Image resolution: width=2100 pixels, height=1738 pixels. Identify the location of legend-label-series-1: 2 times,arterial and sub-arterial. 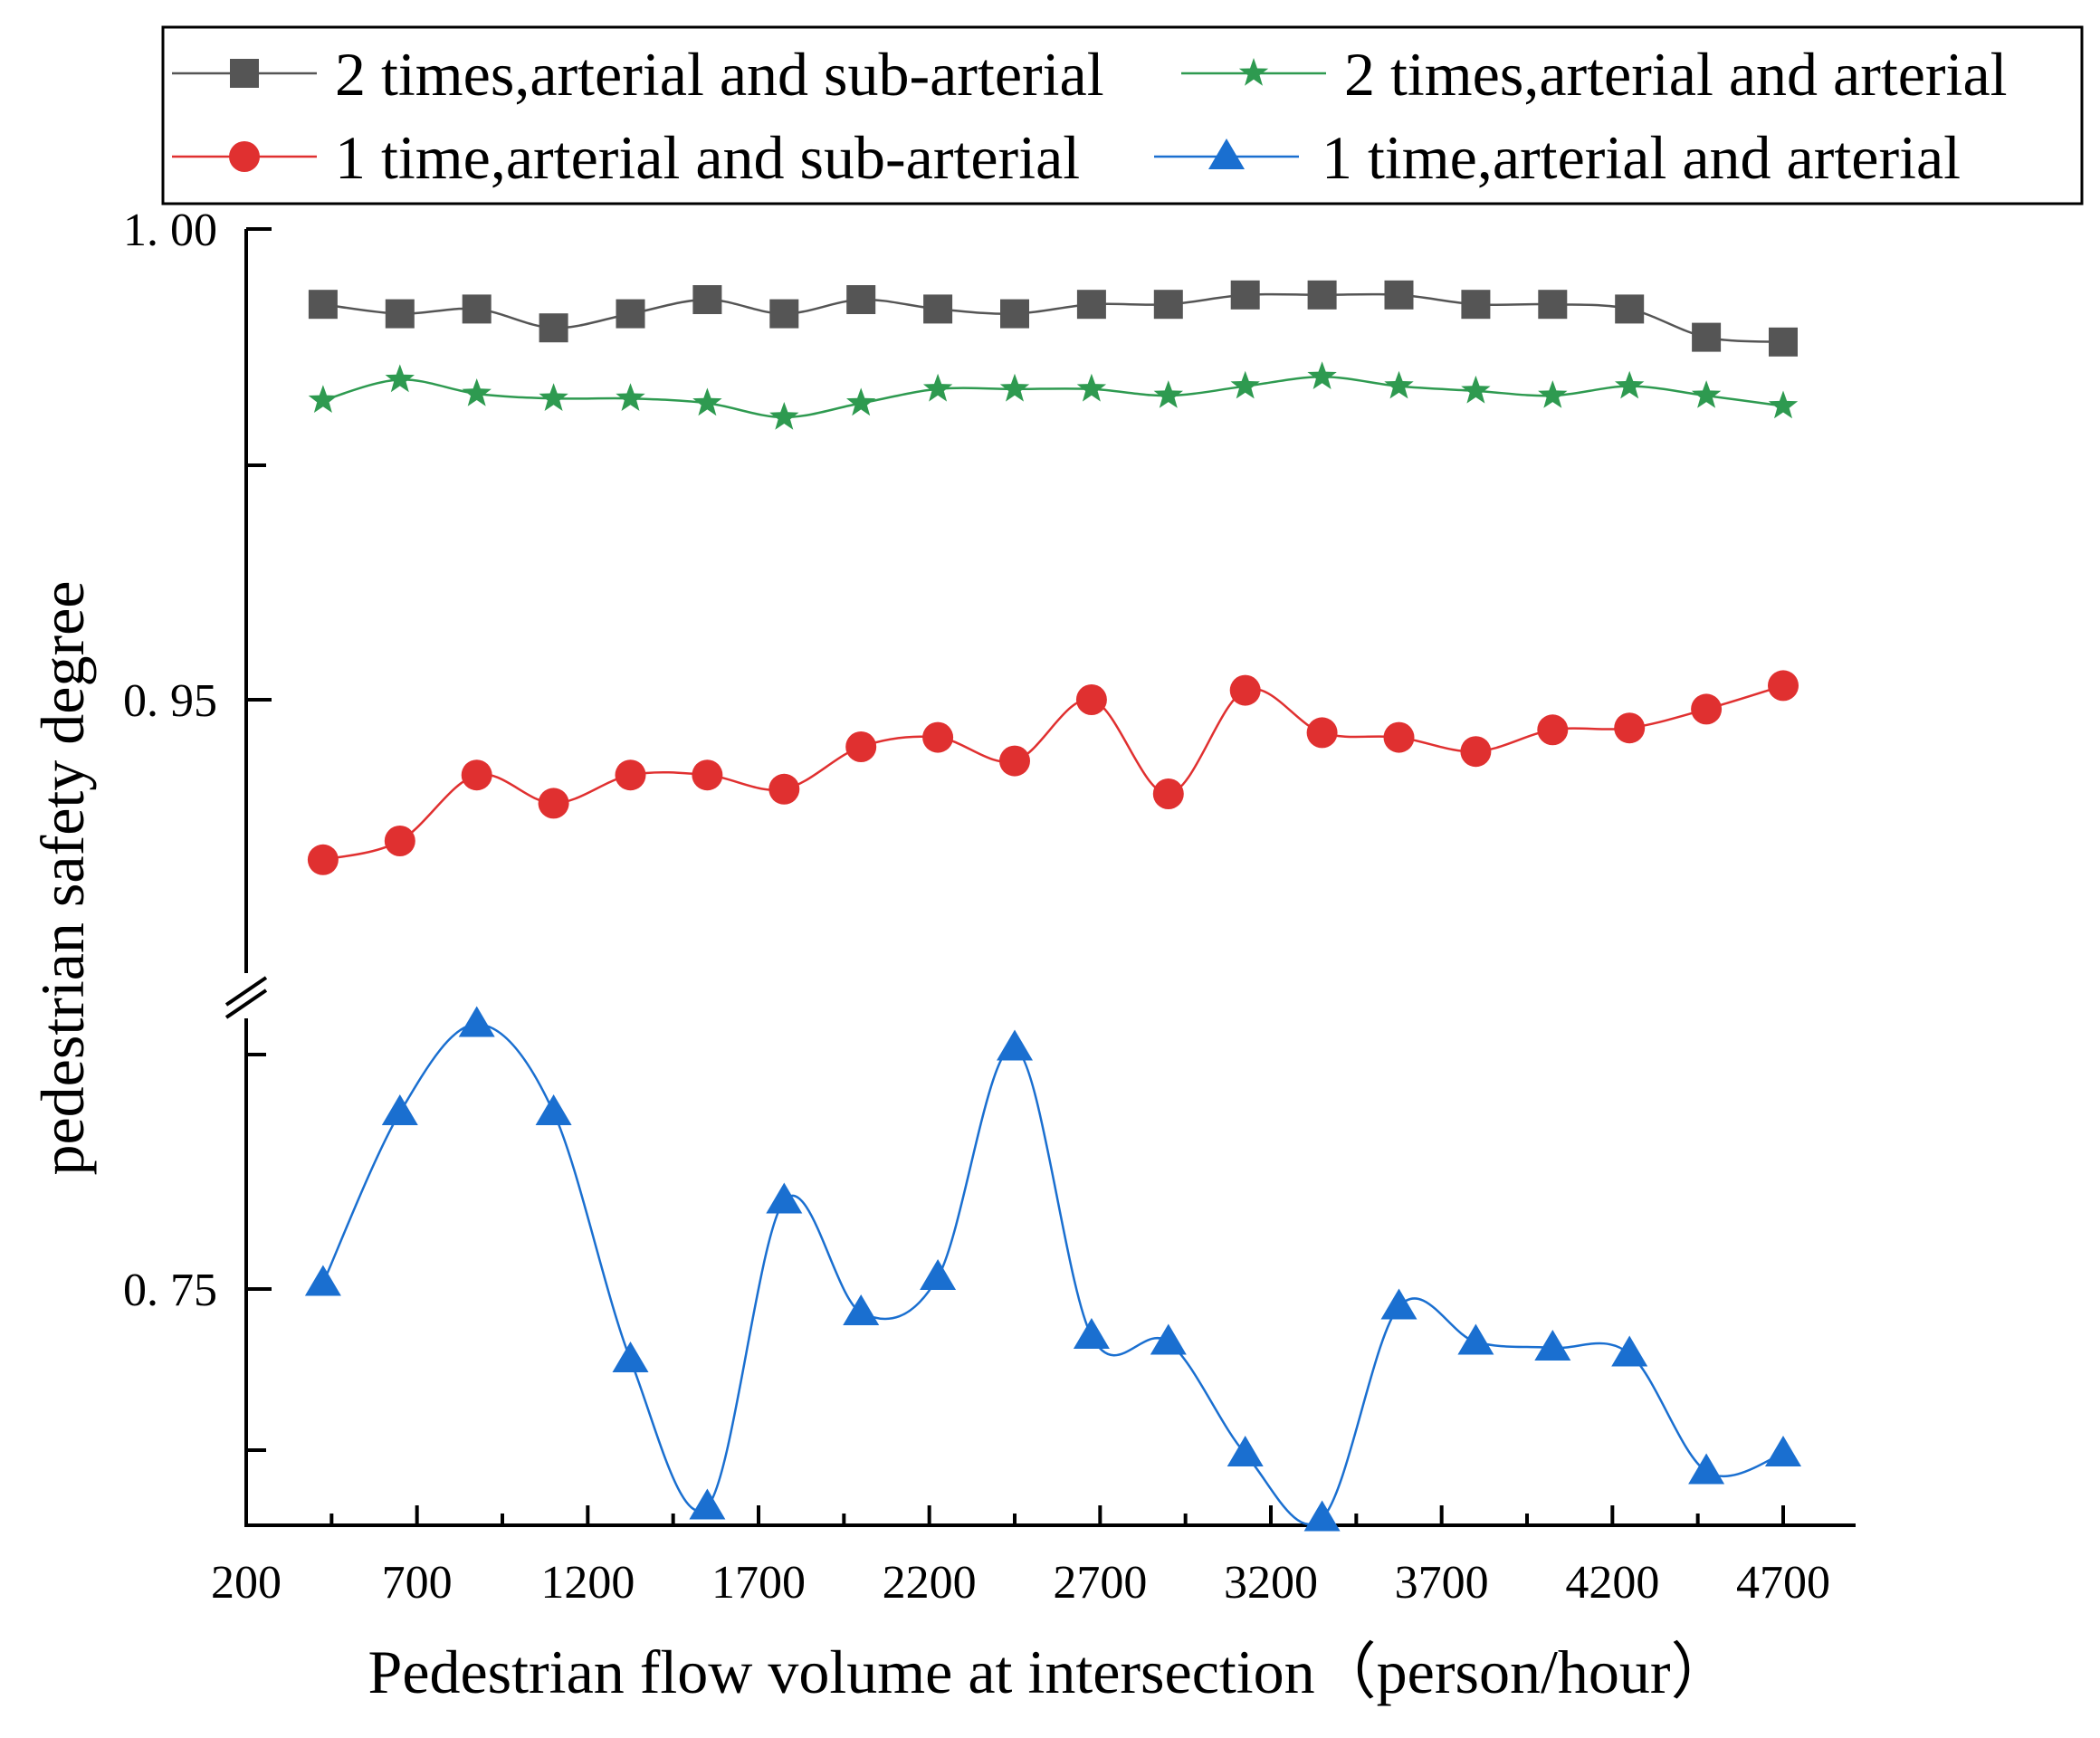
(720, 74).